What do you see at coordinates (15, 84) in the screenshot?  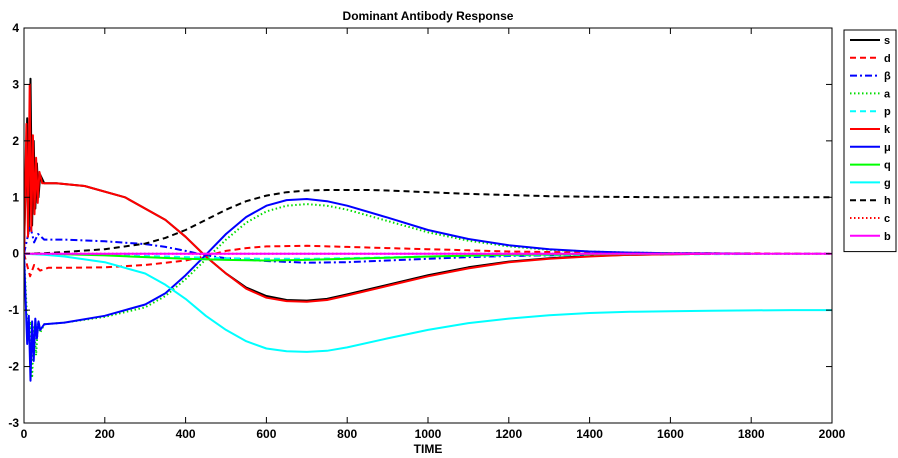 I see `y-tick-label: 3` at bounding box center [15, 84].